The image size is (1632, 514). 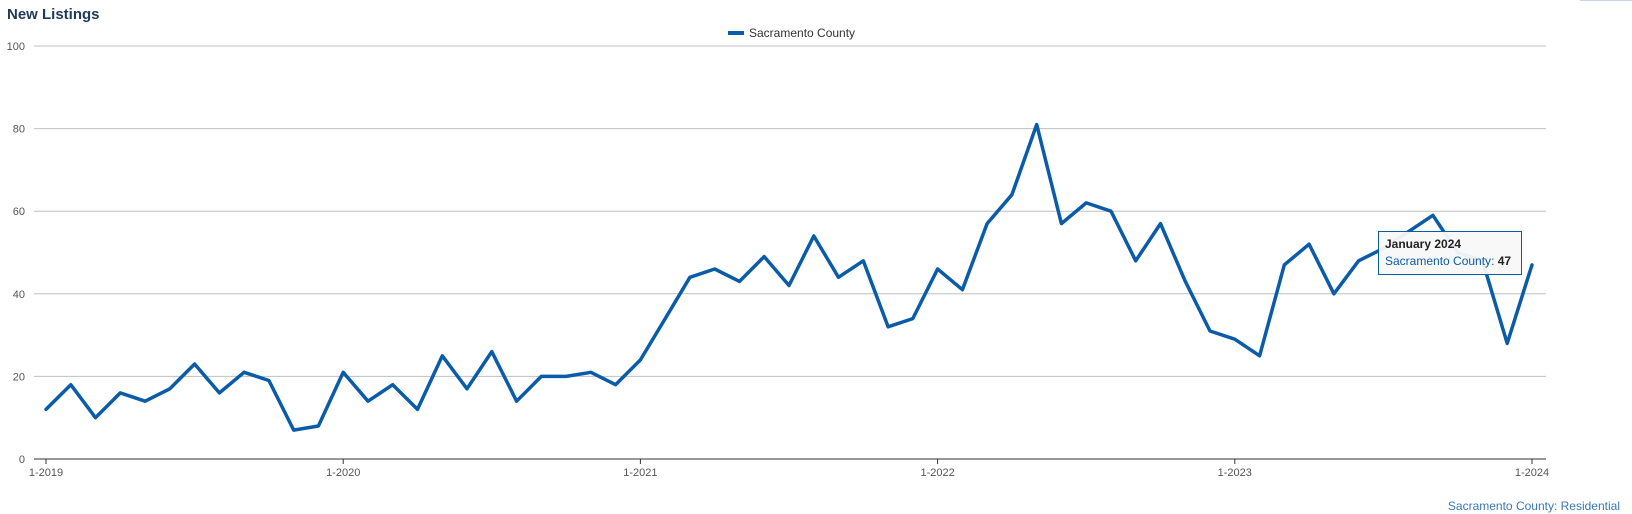 What do you see at coordinates (343, 473) in the screenshot?
I see `x-tick-label: 1-2020` at bounding box center [343, 473].